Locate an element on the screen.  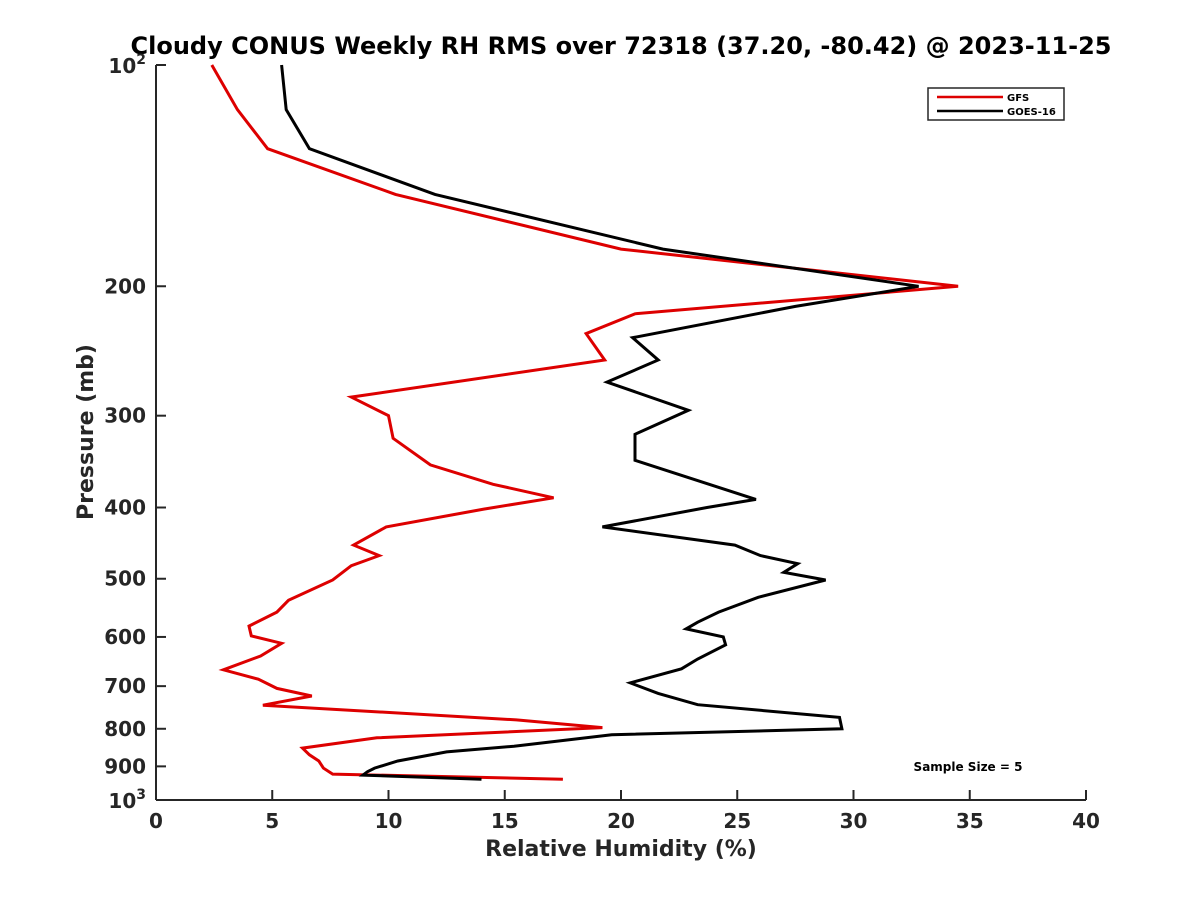
y-tick-label: 400 is located at coordinates (125, 508).